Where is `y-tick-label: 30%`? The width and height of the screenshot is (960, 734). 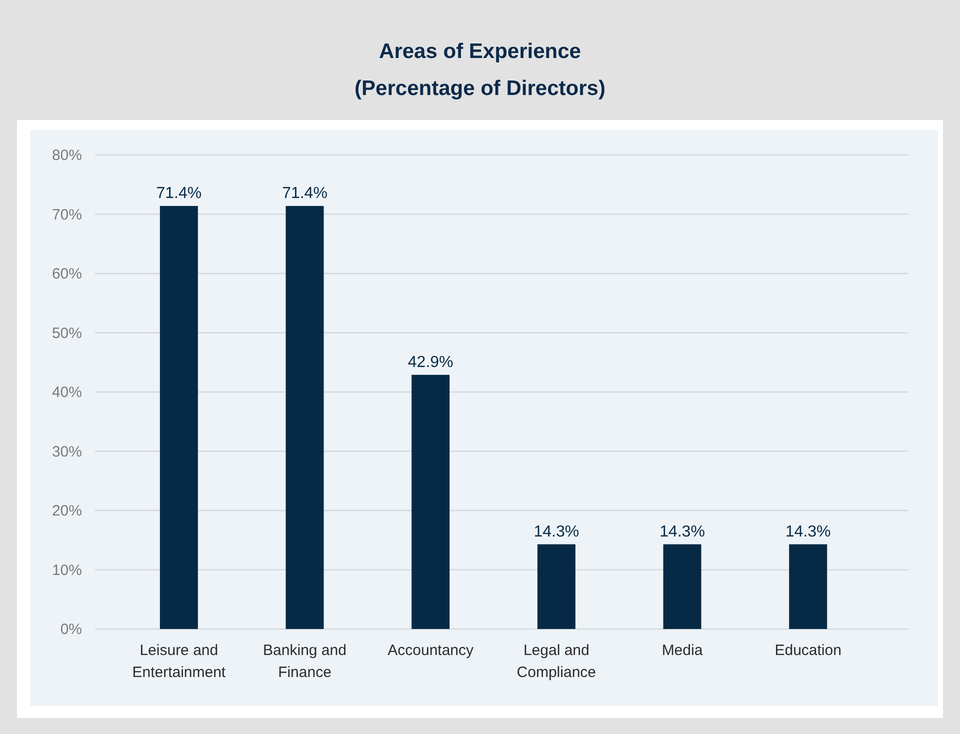
y-tick-label: 30% is located at coordinates (67, 451).